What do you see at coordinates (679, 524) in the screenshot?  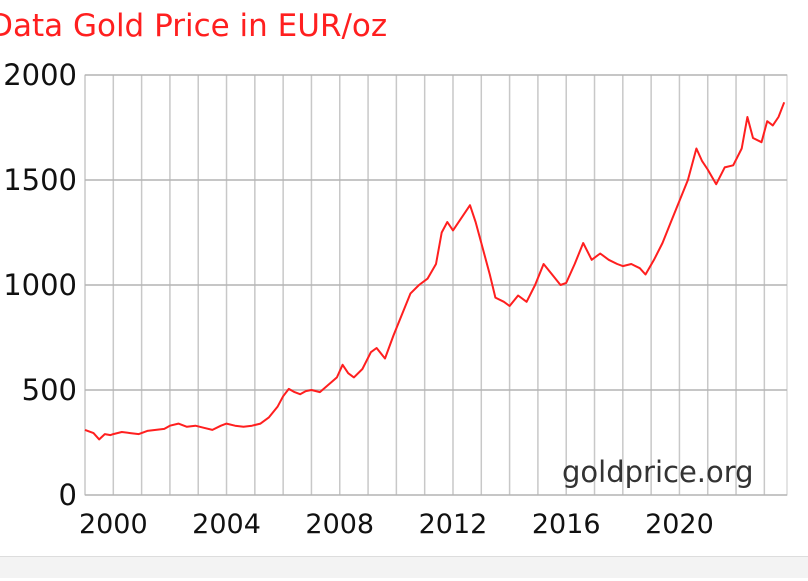 I see `x-tick-label: 2020` at bounding box center [679, 524].